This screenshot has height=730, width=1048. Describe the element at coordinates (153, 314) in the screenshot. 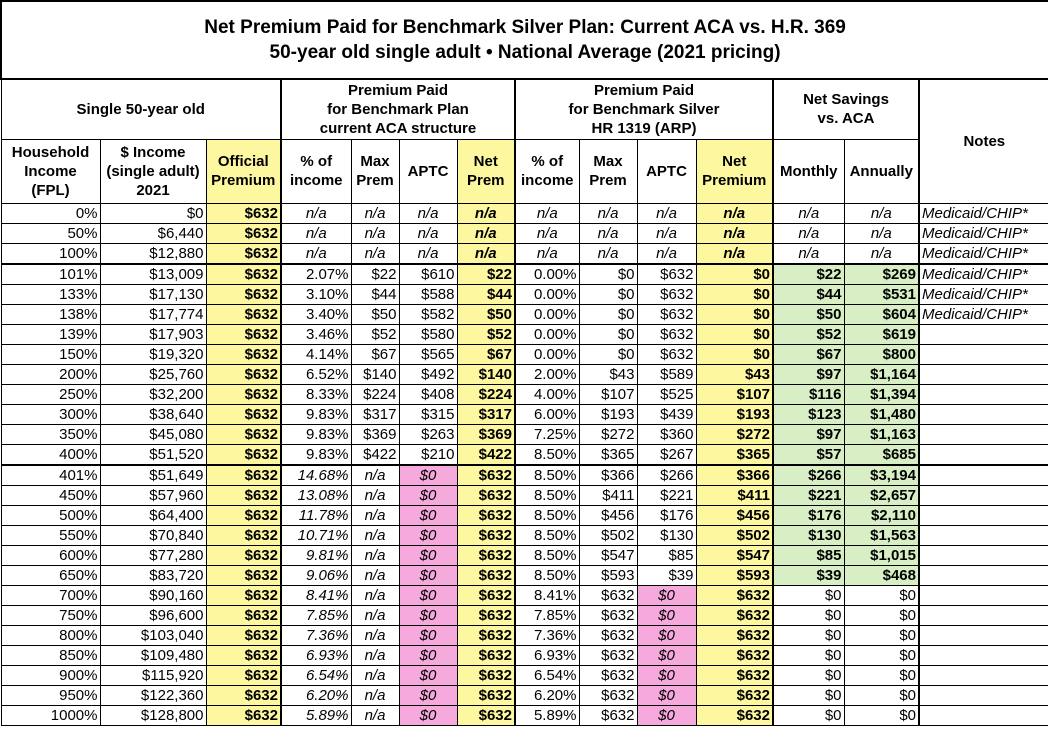

I see `cell: $17,774` at that location.